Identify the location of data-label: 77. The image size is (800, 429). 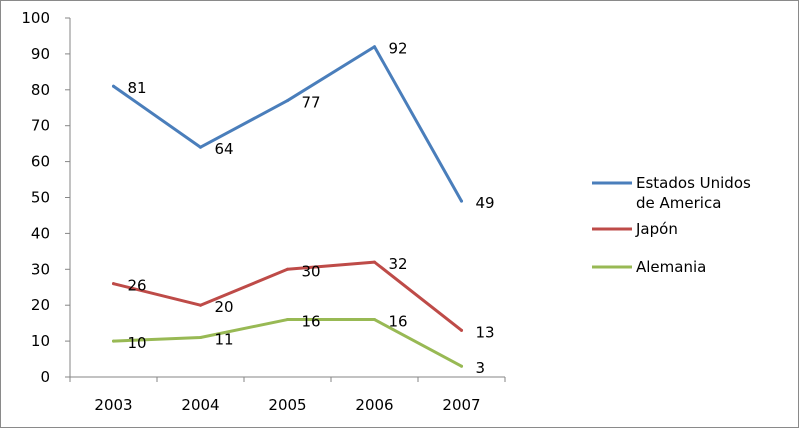
(311, 103).